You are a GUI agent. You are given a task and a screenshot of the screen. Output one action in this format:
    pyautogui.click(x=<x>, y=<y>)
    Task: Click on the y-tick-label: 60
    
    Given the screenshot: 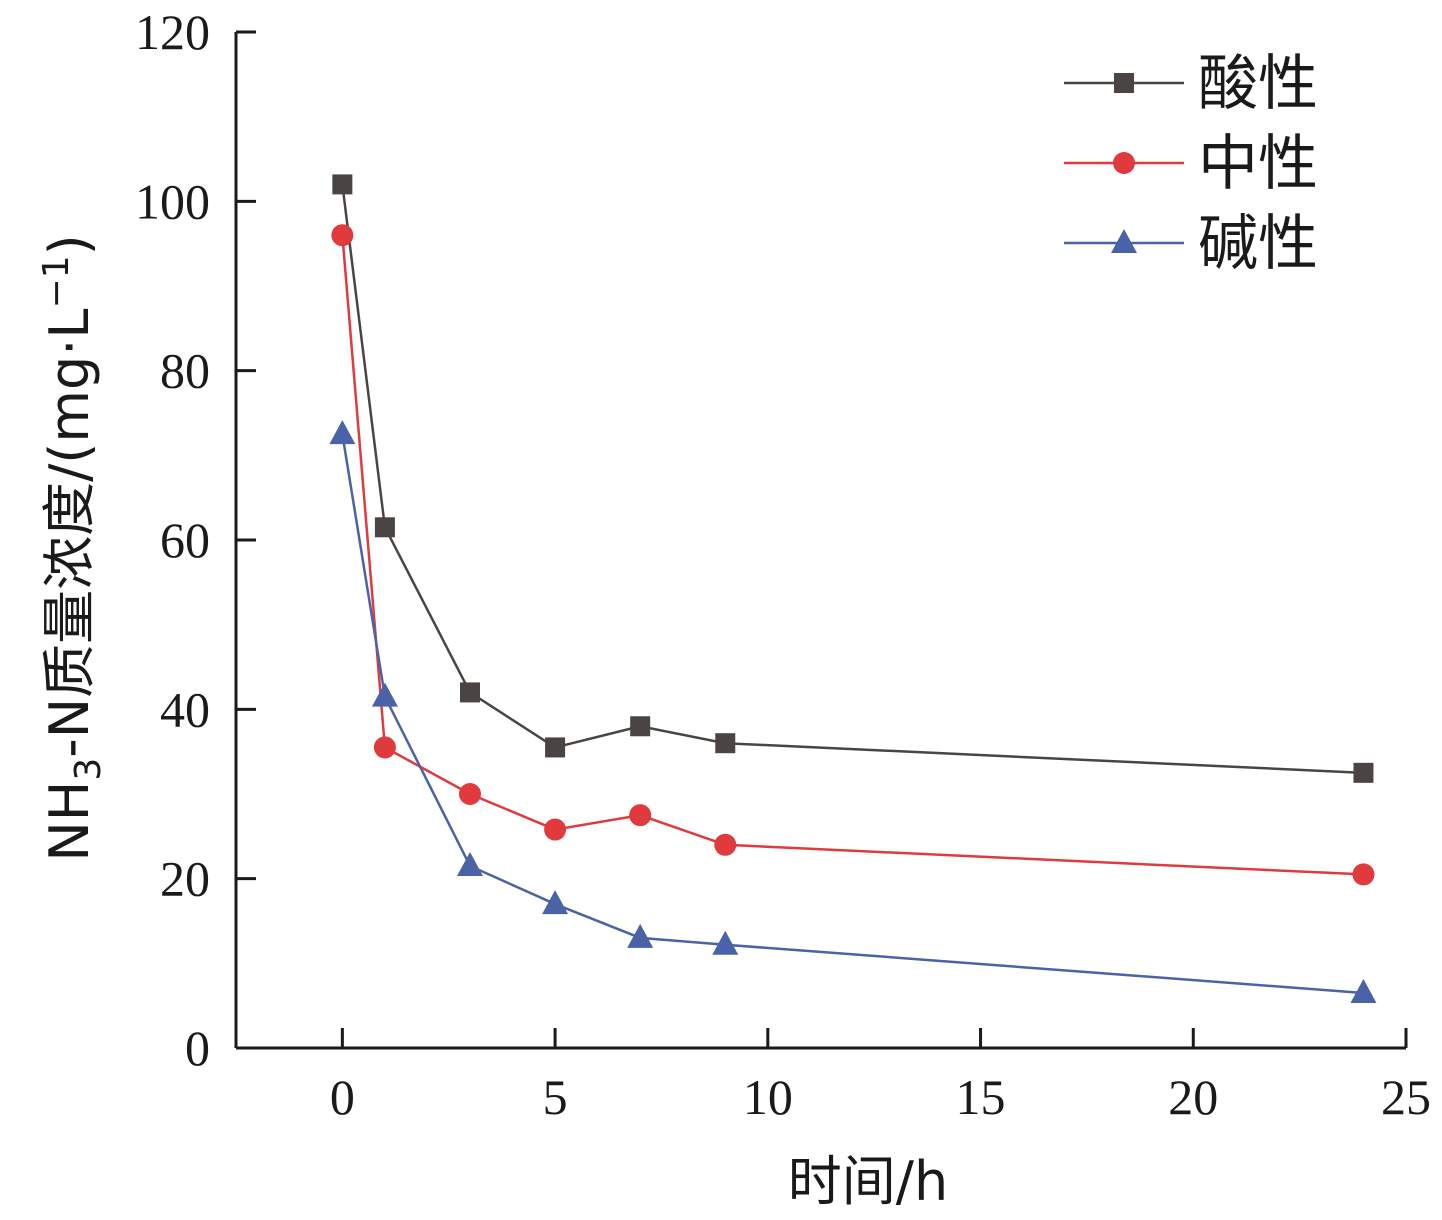 What is the action you would take?
    pyautogui.click(x=185, y=540)
    